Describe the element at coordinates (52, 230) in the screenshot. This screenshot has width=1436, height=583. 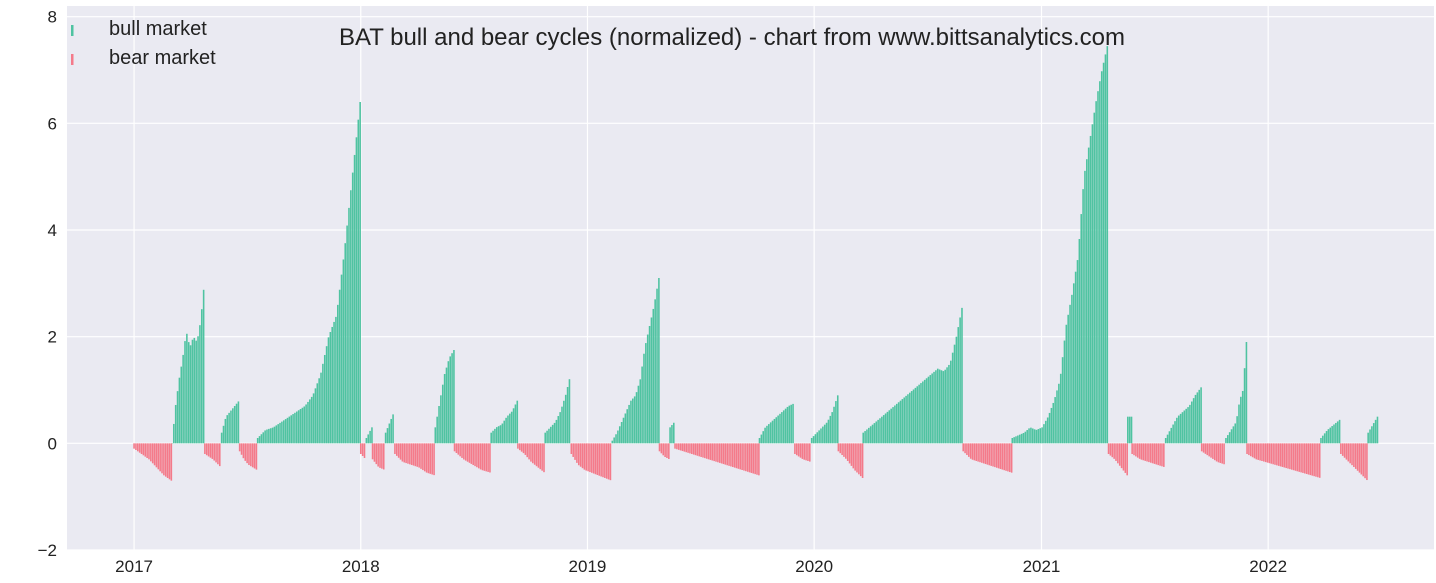
I see `y-tick-label: 4` at that location.